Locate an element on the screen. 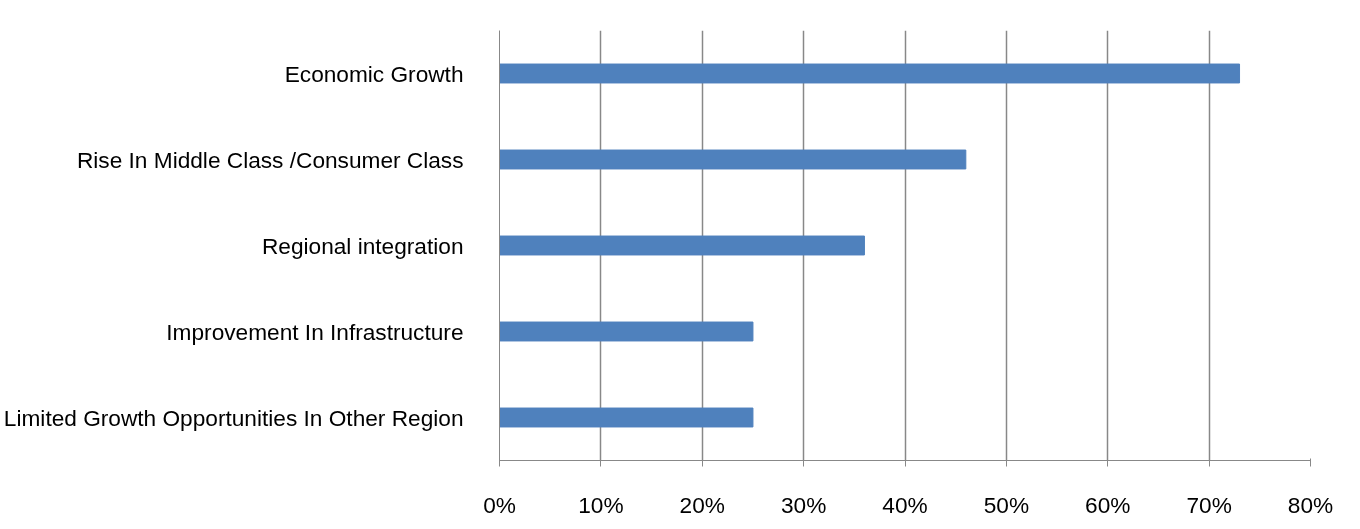 Image resolution: width=1360 pixels, height=529 pixels. y-tick-label: Regional integration is located at coordinates (362, 245).